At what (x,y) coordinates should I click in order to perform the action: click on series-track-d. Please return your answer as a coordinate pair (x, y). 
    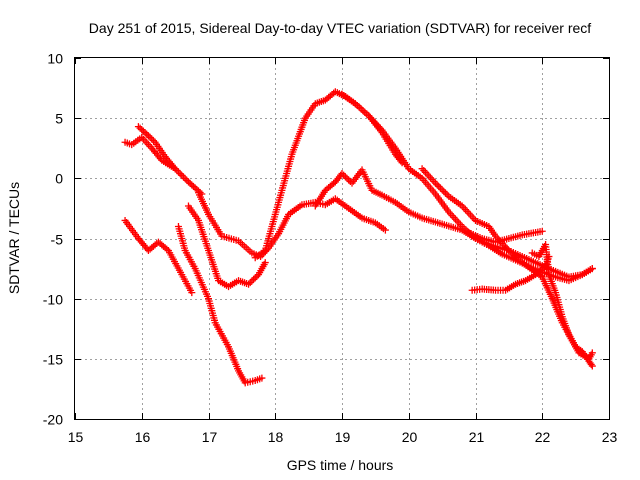
    Looking at the image, I should click on (220, 304).